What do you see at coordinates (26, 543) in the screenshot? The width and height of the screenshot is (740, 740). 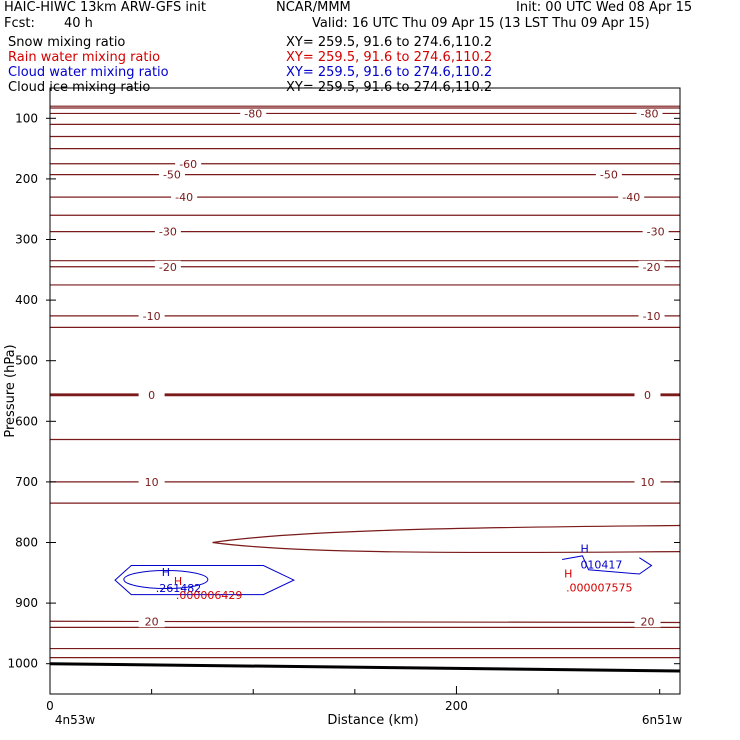 I see `y-tick-label: 800` at bounding box center [26, 543].